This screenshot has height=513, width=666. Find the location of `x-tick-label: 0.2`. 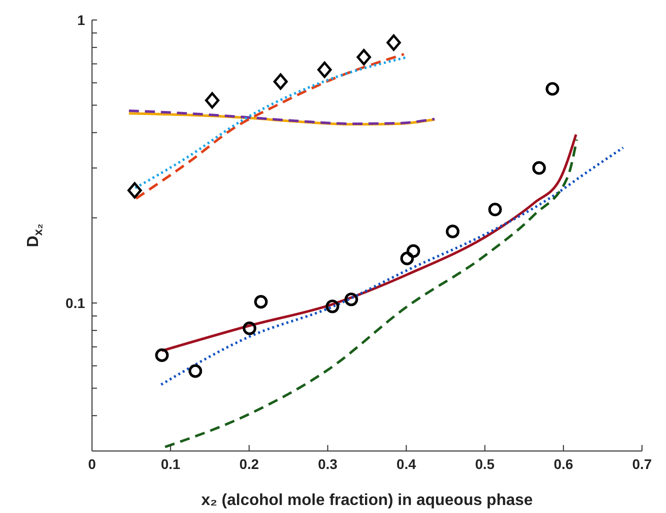

x-tick-label: 0.2 is located at coordinates (249, 464).